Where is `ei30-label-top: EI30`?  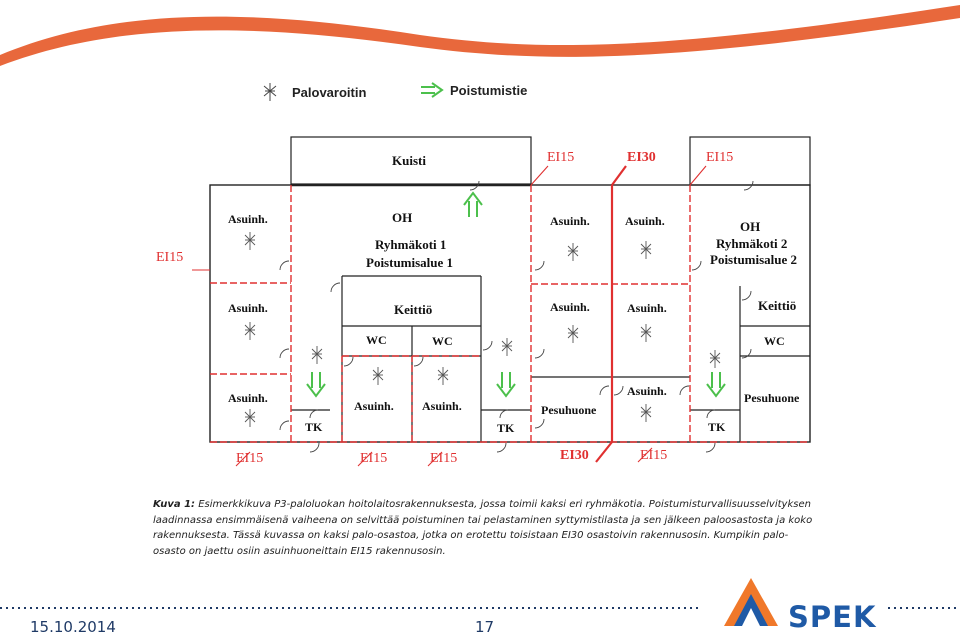 ei30-label-top: EI30 is located at coordinates (641, 157).